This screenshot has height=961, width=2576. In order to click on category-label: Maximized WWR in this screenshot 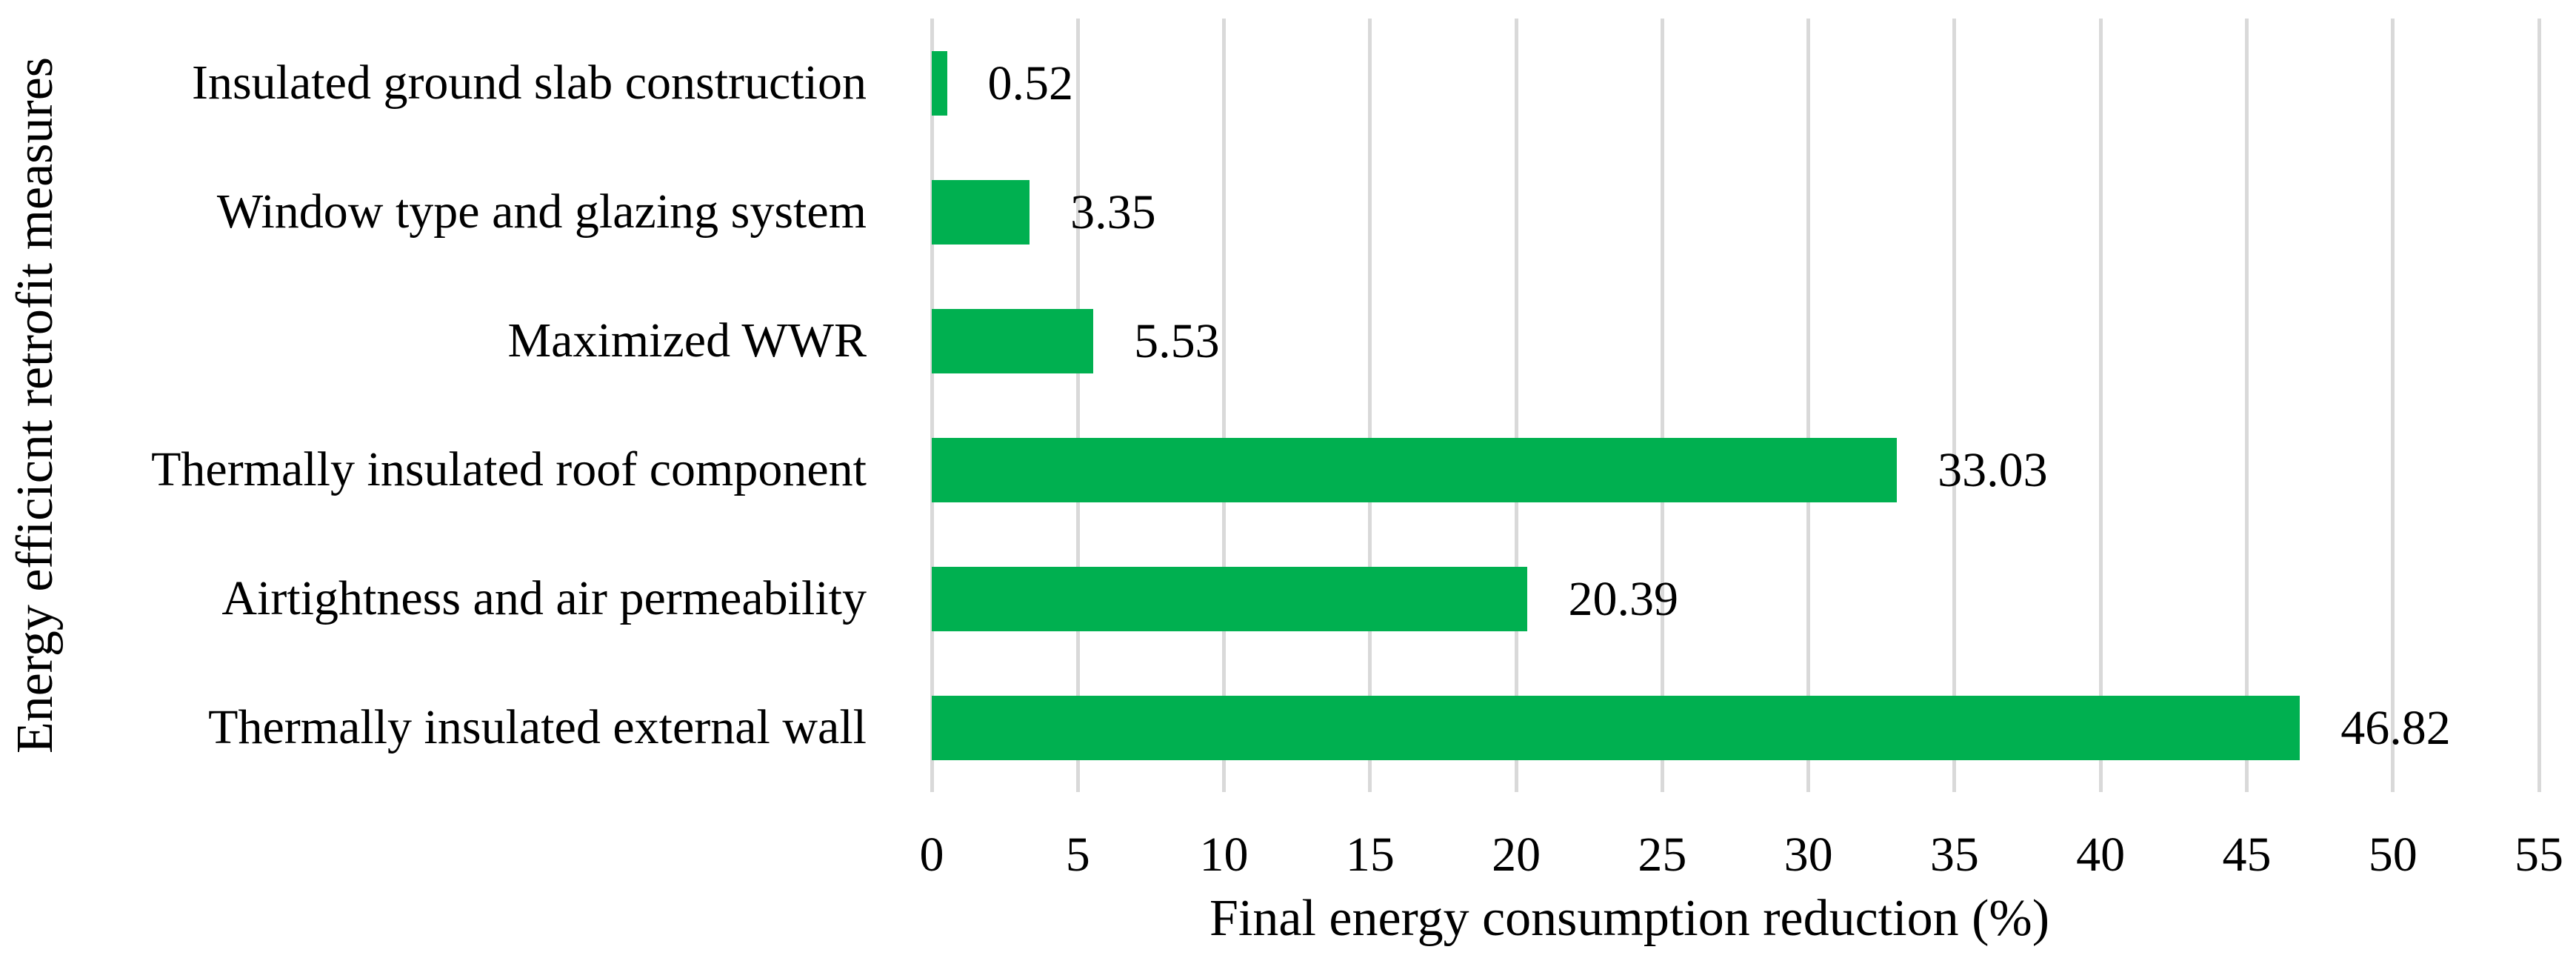, I will do `click(687, 340)`.